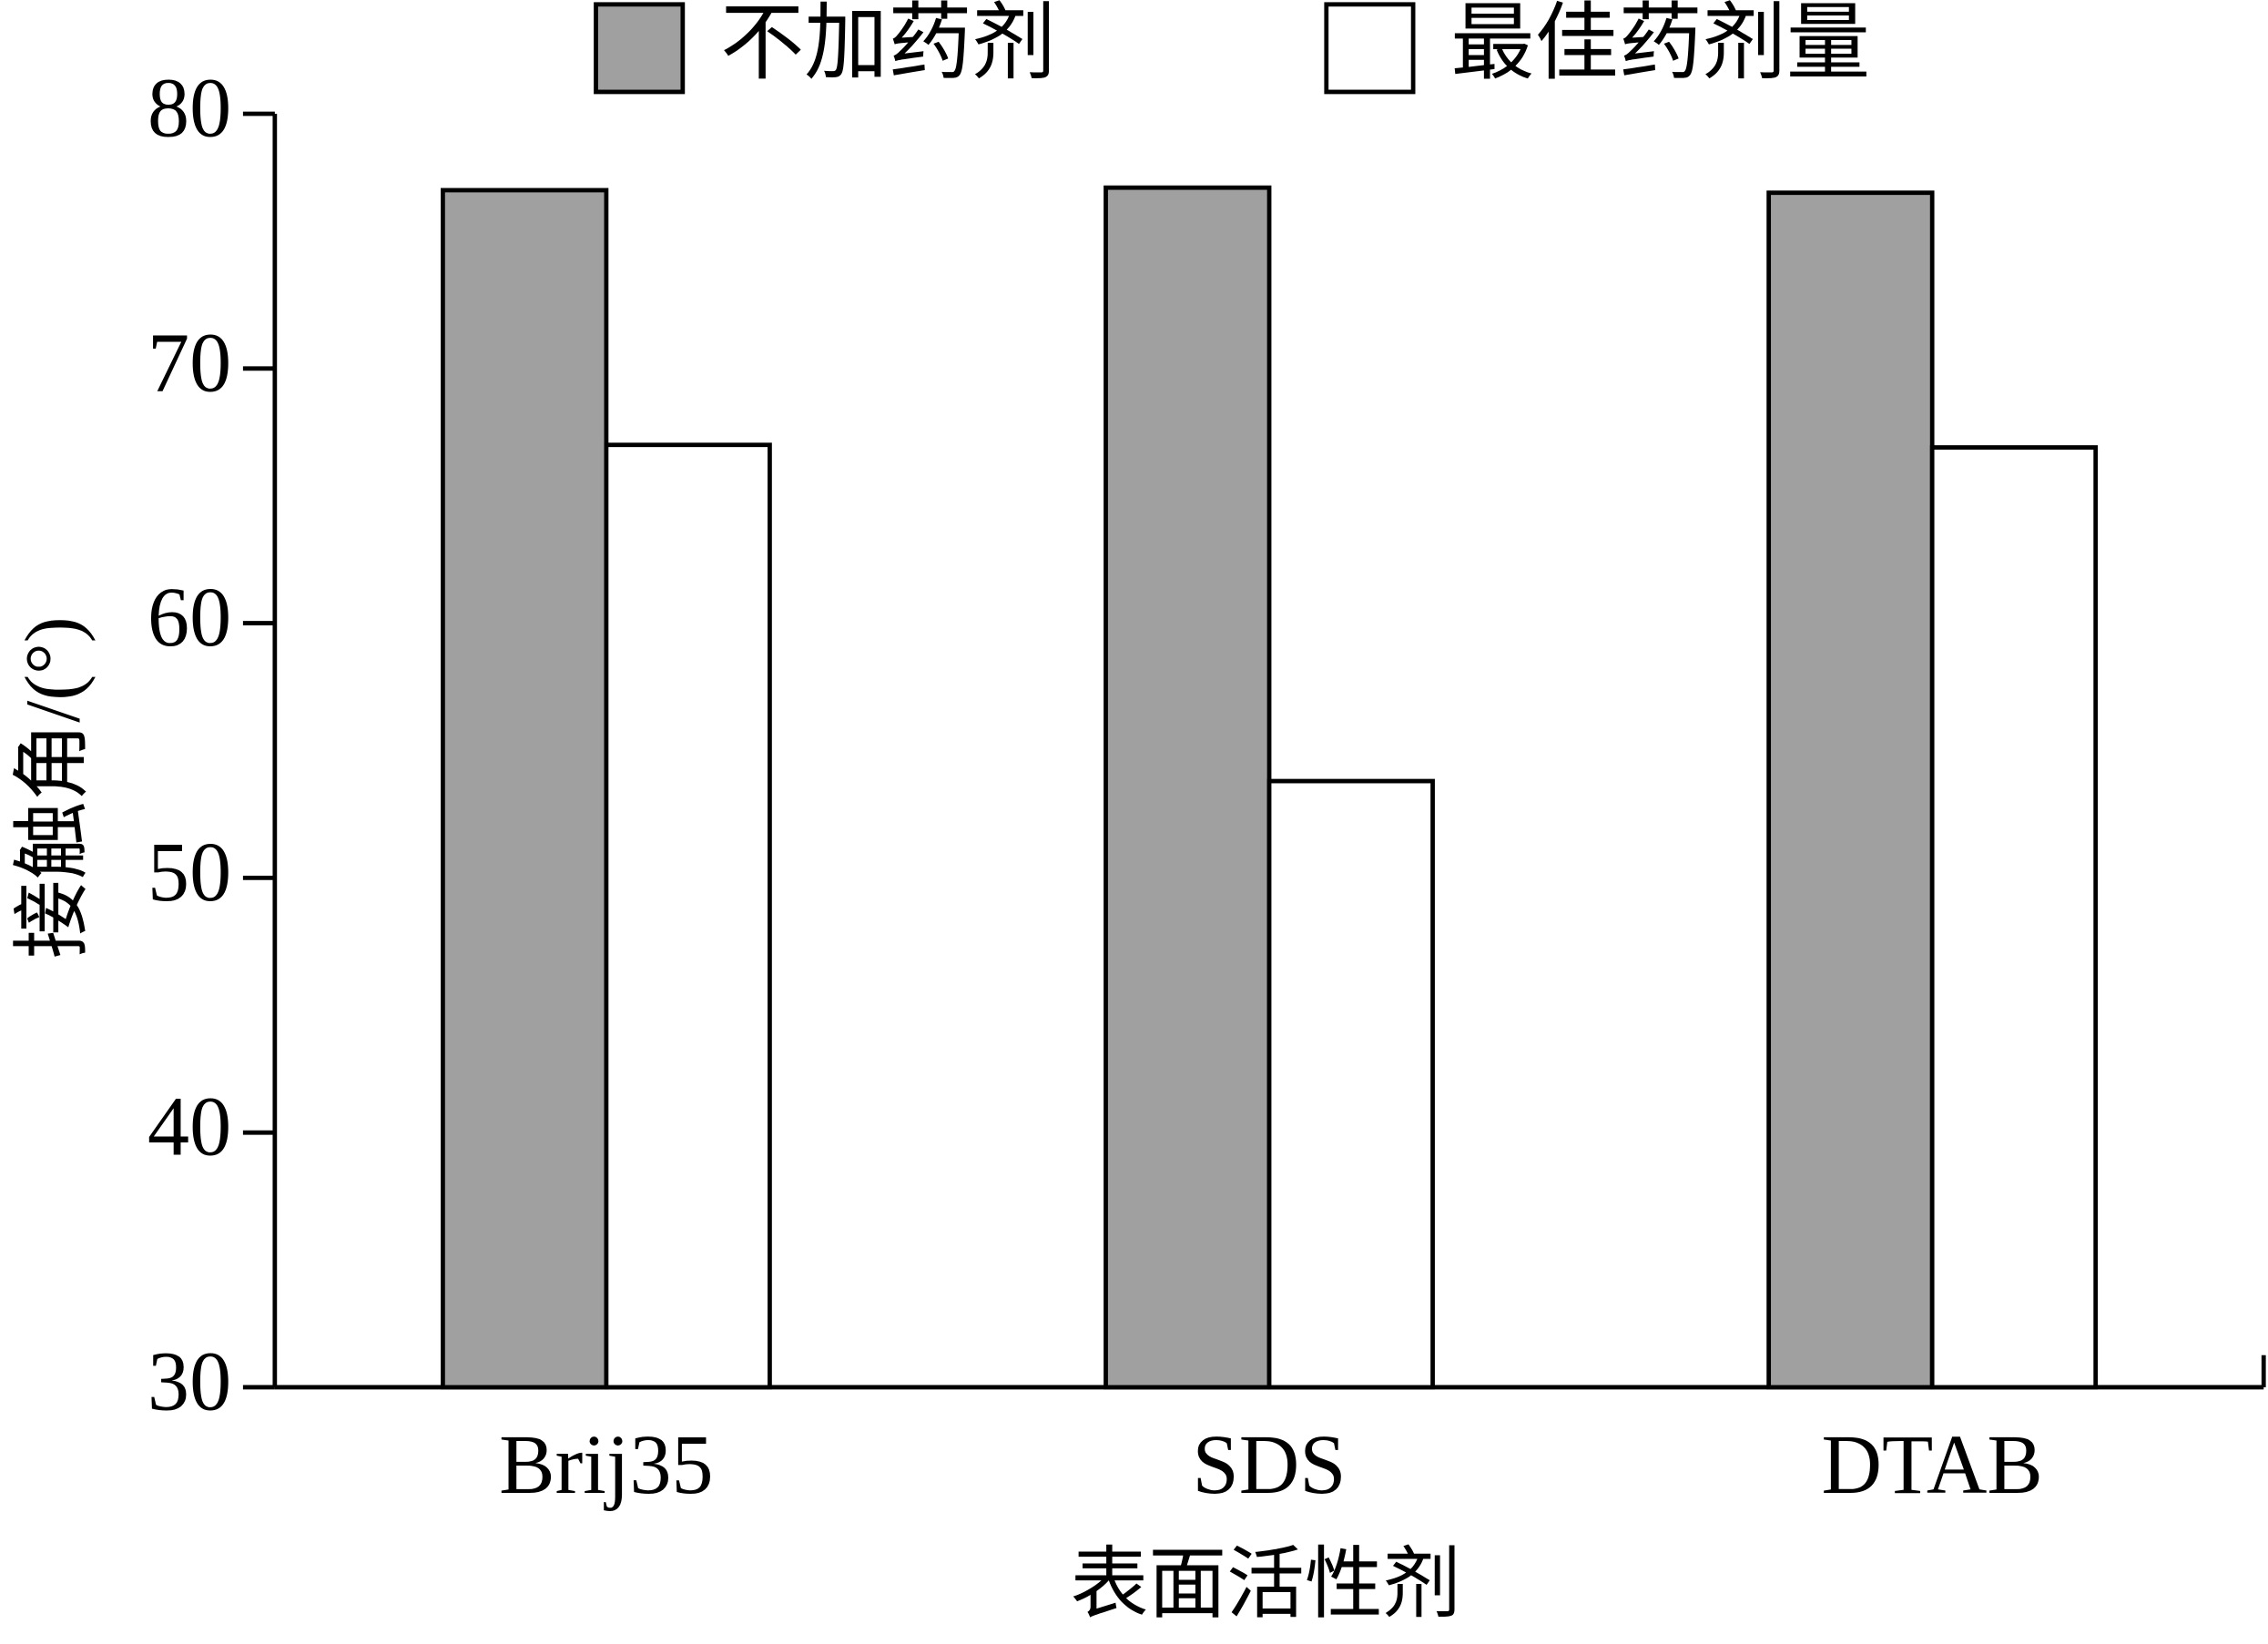 The height and width of the screenshot is (1644, 2268). I want to click on y-tick-label: 70, so click(189, 363).